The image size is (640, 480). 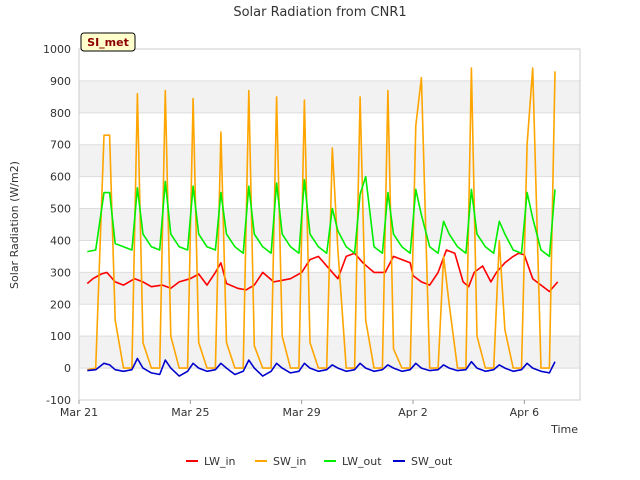 I want to click on station-badge-label: SI_met, so click(x=108, y=42).